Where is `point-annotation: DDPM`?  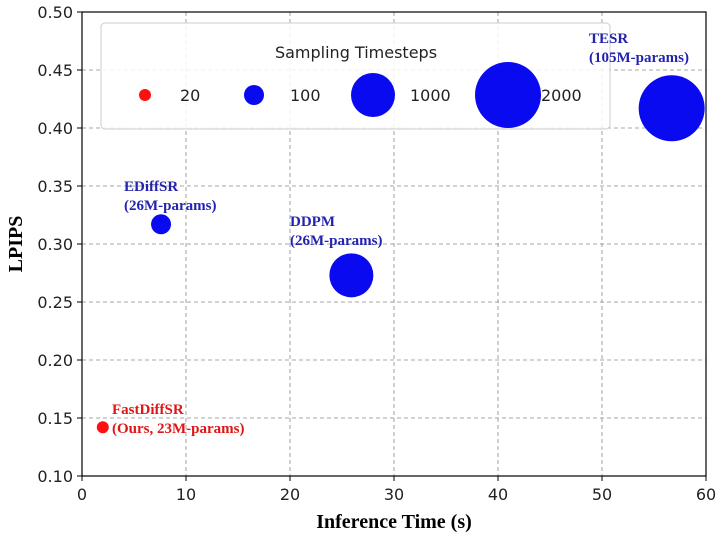 point-annotation: DDPM is located at coordinates (312, 222).